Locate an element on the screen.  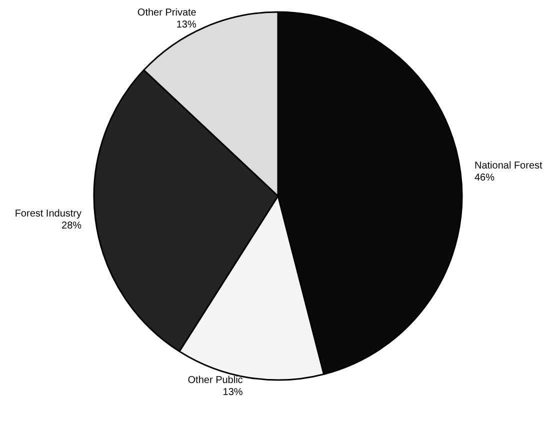
slice-label: Other Public is located at coordinates (215, 380).